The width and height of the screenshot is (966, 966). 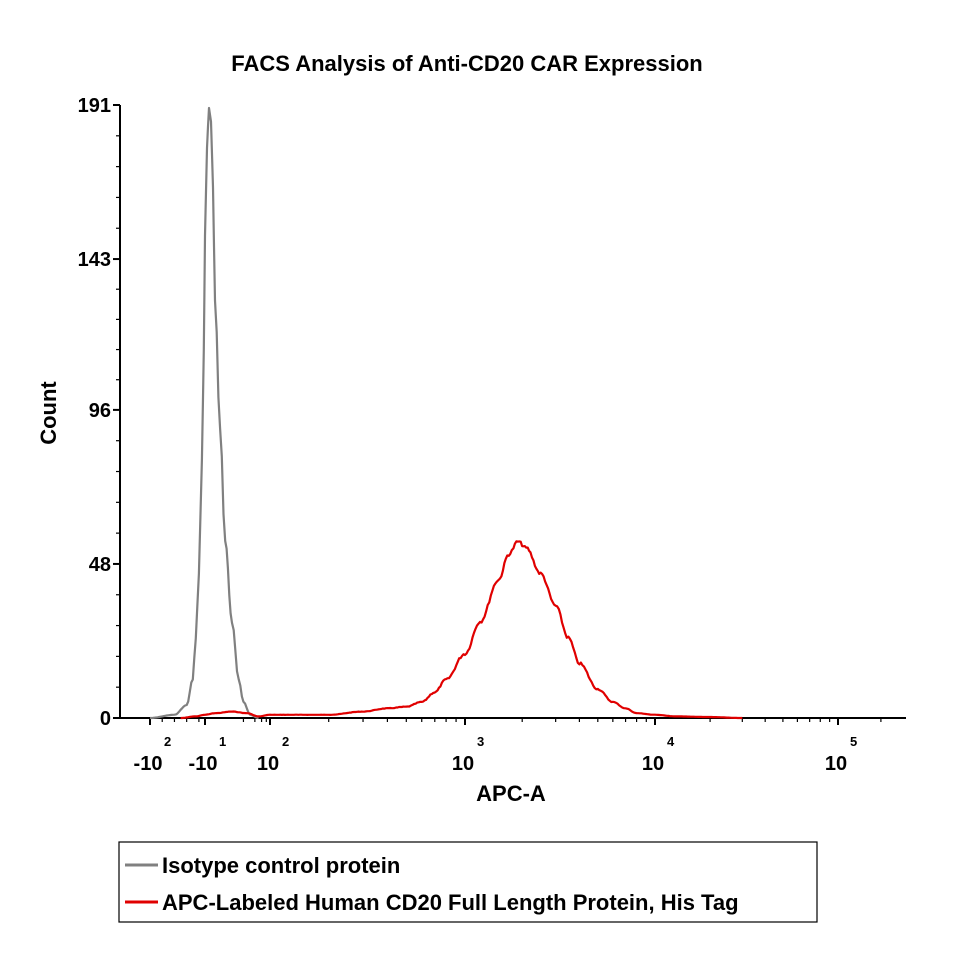 What do you see at coordinates (222, 741) in the screenshot?
I see `x-tick-exponent: 1` at bounding box center [222, 741].